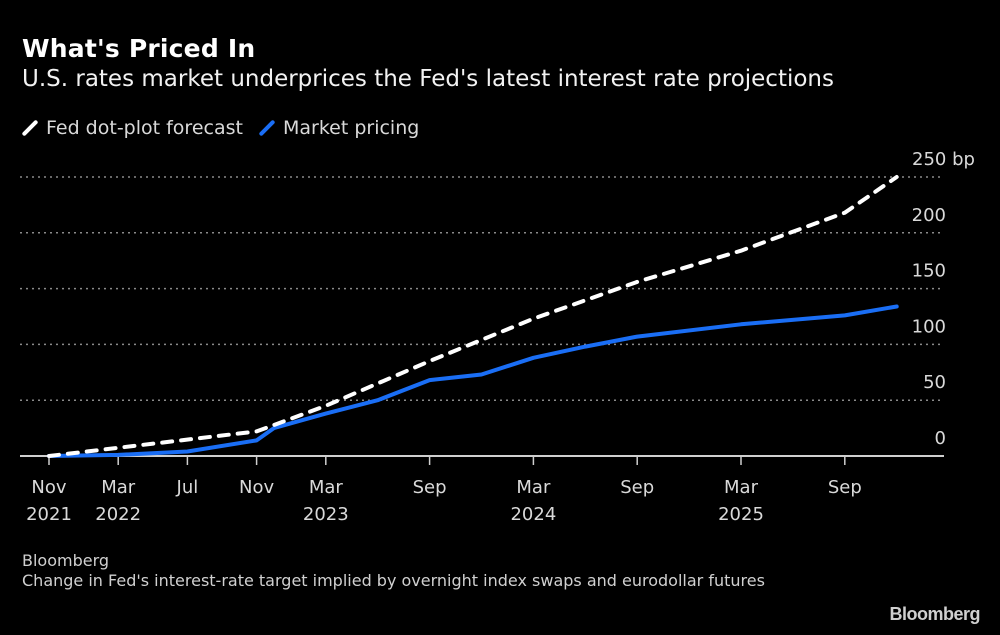  Describe the element at coordinates (741, 514) in the screenshot. I see `x-tick-year-label: 2025` at that location.